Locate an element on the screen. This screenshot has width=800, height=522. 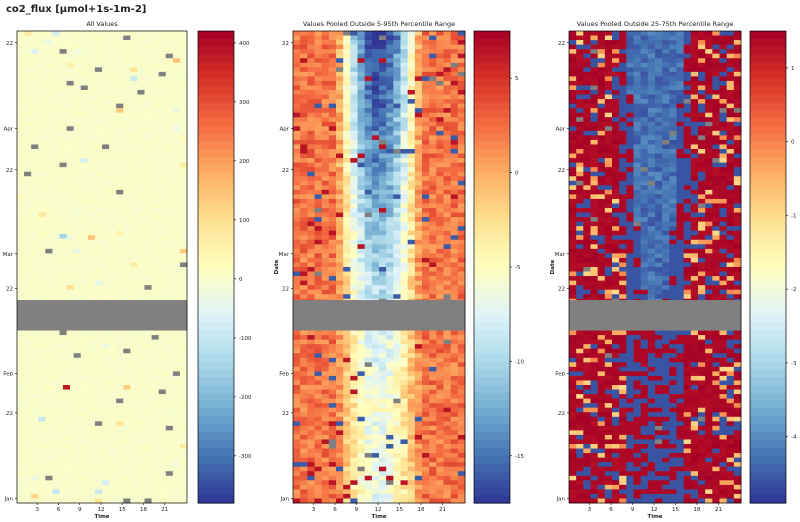
x-tick-label: 15 is located at coordinates (122, 510).